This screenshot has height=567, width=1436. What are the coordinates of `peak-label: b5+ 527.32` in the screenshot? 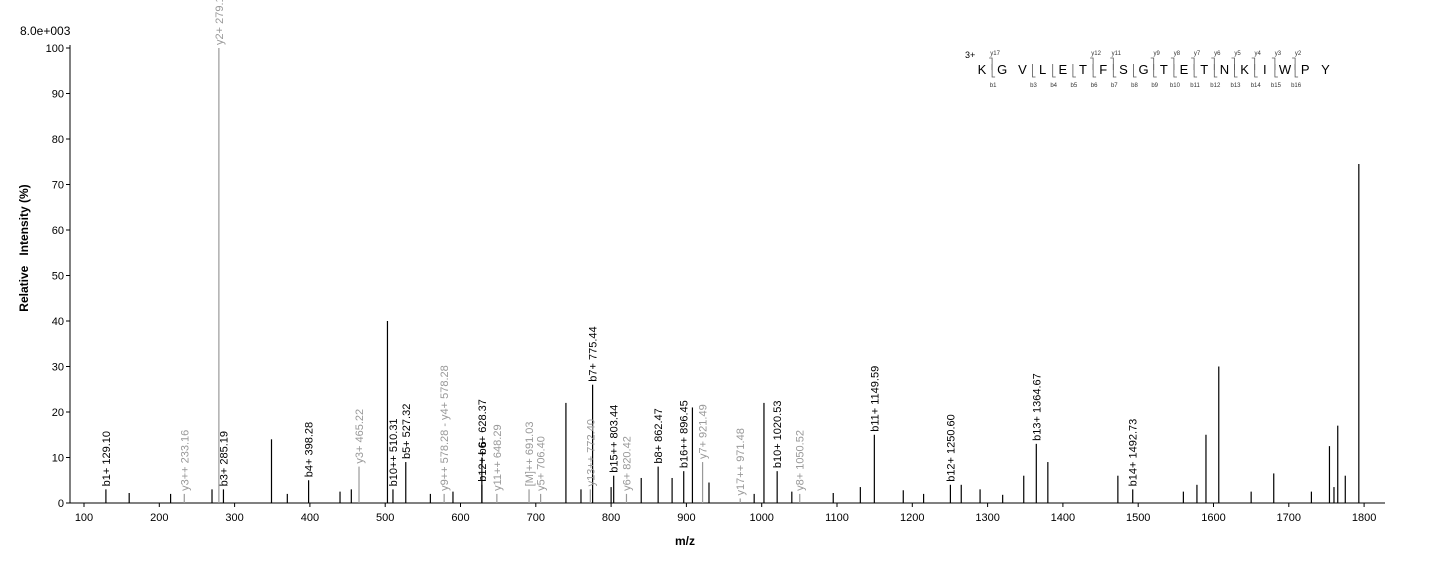 It's located at (407, 431).